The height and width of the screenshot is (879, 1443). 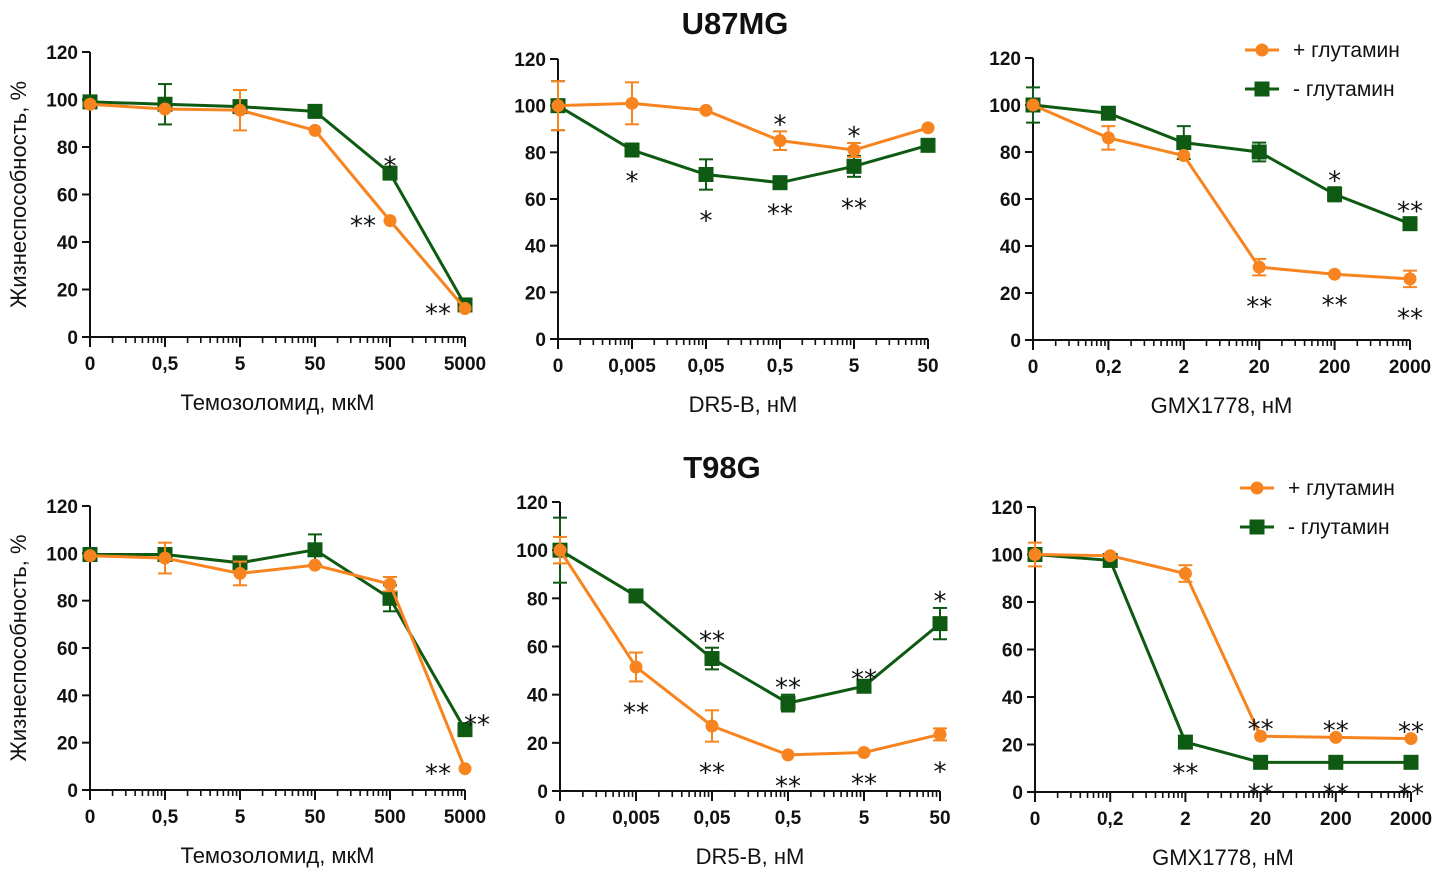 I want to click on x-tick-label: 2000, so click(x=1411, y=819).